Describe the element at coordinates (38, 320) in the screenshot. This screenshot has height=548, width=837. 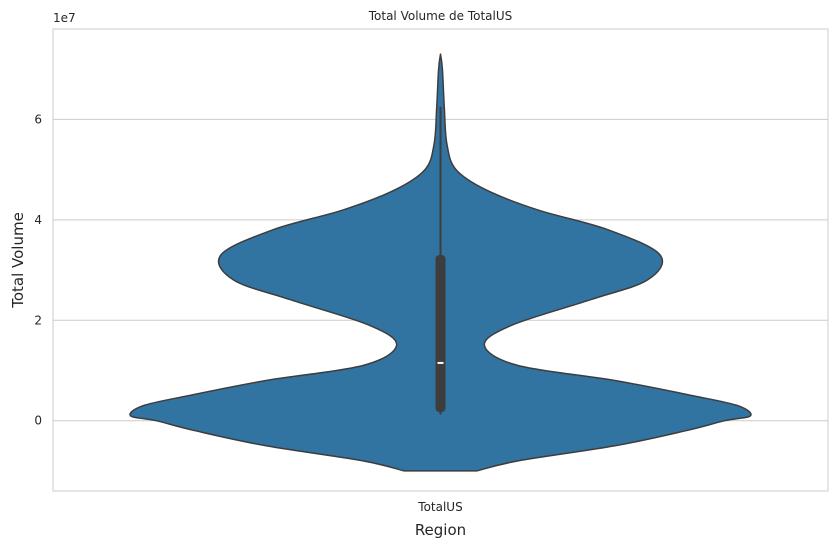
I see `y-tick-label: 2` at that location.